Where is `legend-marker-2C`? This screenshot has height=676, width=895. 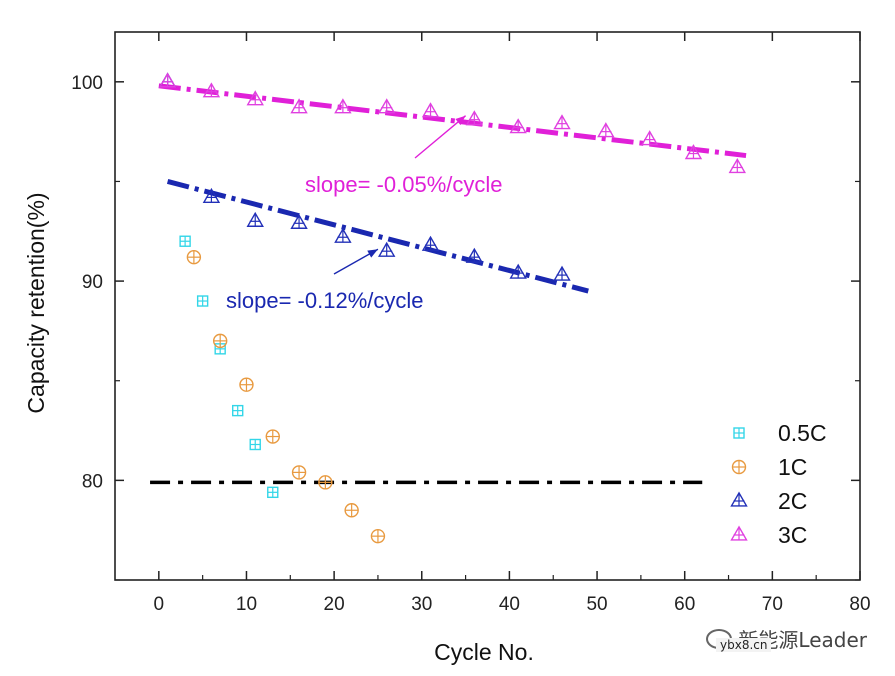 legend-marker-2C is located at coordinates (739, 499).